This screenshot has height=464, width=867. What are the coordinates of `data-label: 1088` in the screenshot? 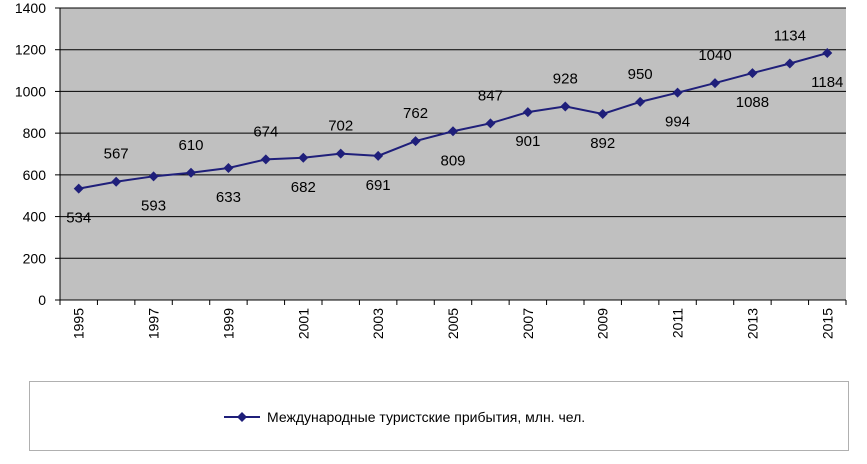 It's located at (752, 102).